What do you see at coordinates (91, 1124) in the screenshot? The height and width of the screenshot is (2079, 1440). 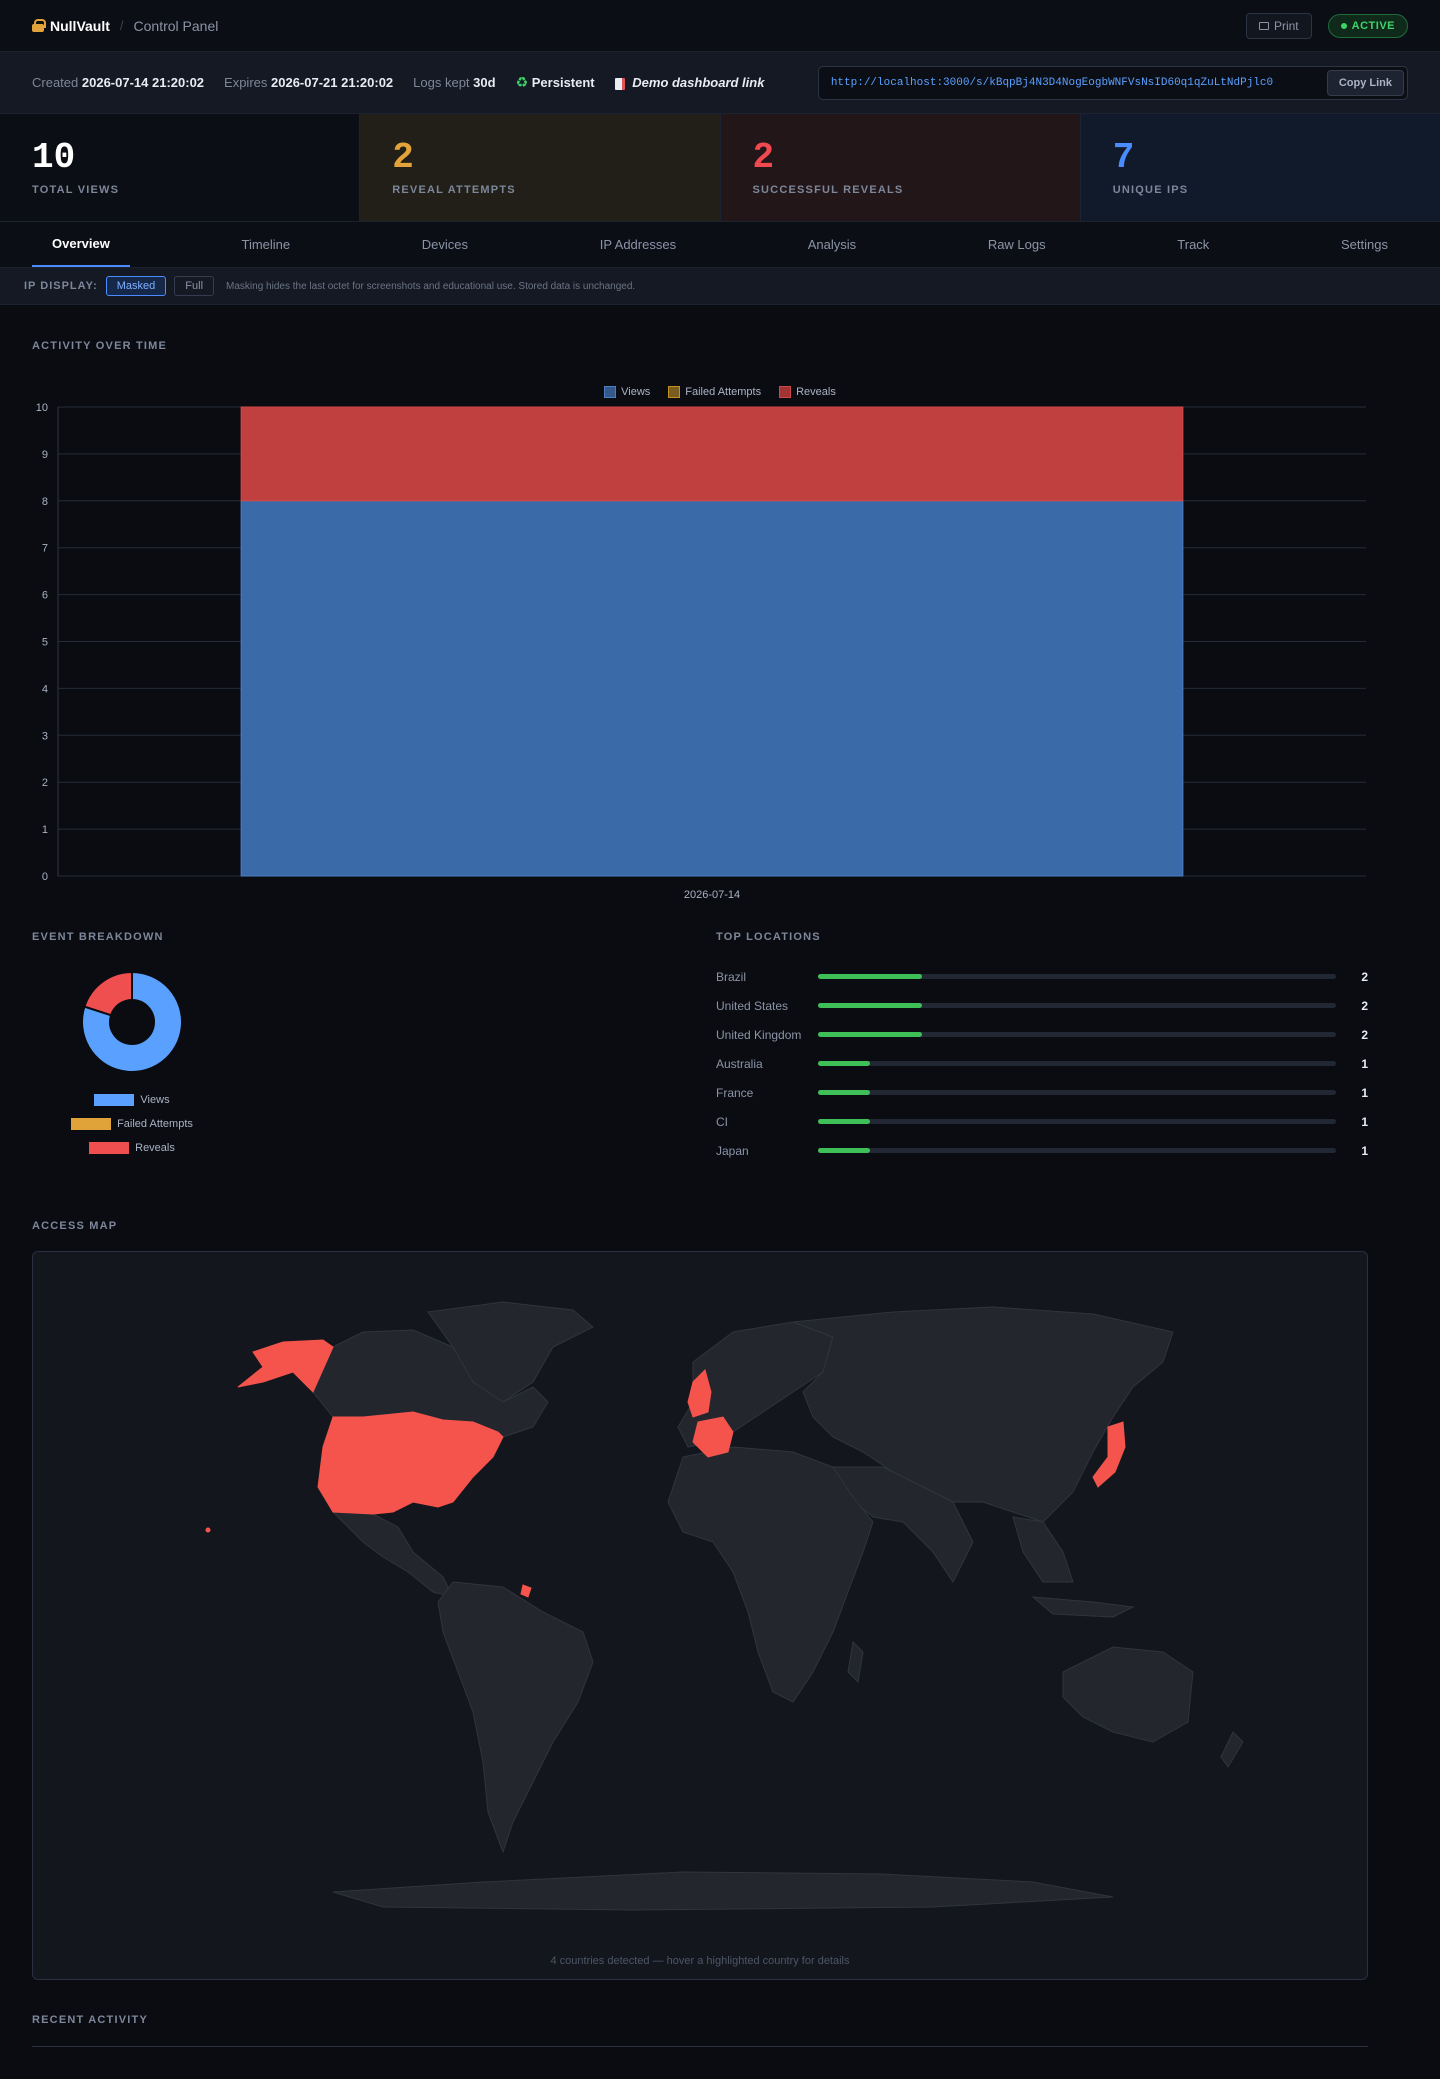 I see `donut-swatch-failed` at bounding box center [91, 1124].